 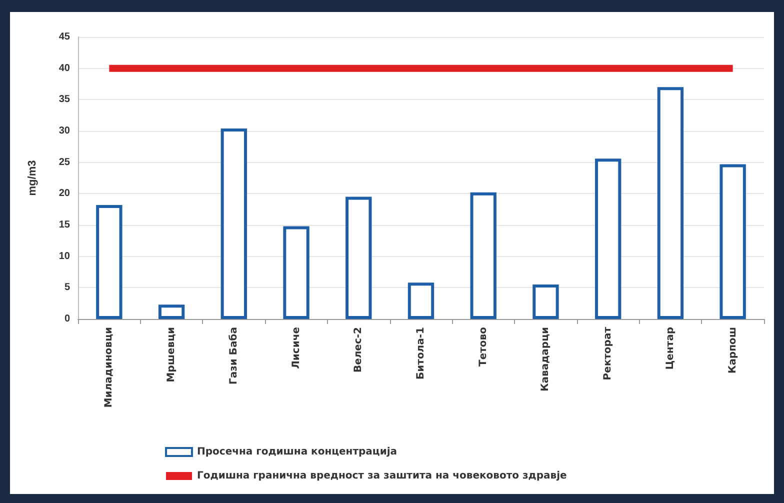 What do you see at coordinates (64, 194) in the screenshot?
I see `y-tick-label: 20` at bounding box center [64, 194].